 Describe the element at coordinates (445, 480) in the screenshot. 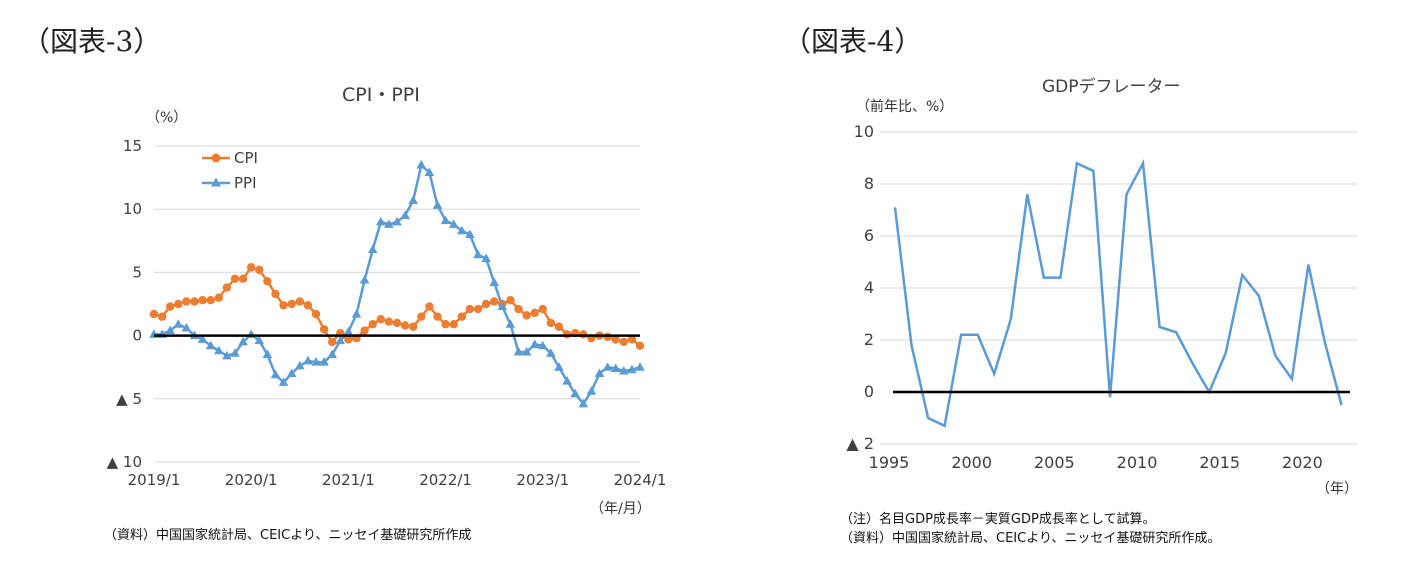

I see `cpi-ppi-x-tick-label: 2022/1` at that location.